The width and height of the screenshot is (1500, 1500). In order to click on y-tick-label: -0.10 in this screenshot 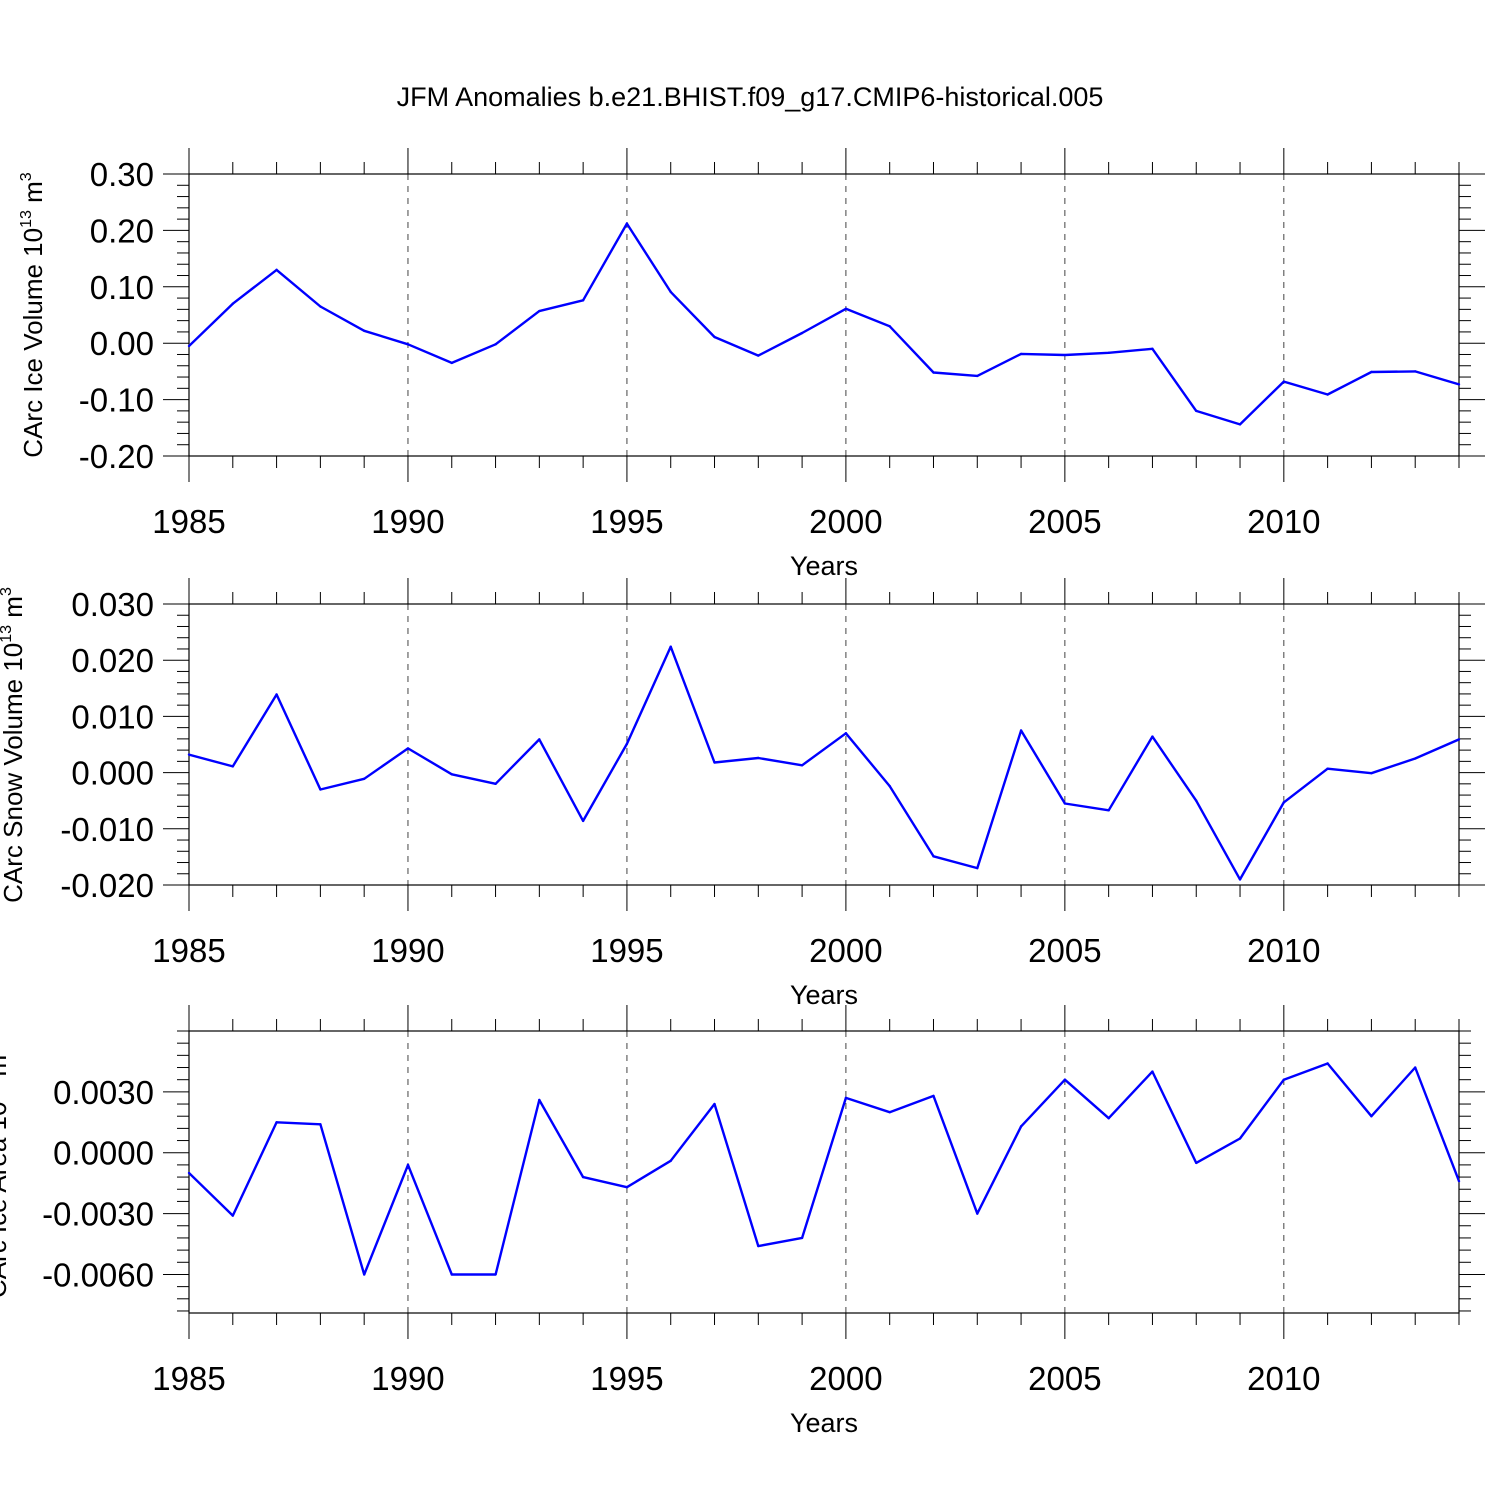, I will do `click(116, 400)`.